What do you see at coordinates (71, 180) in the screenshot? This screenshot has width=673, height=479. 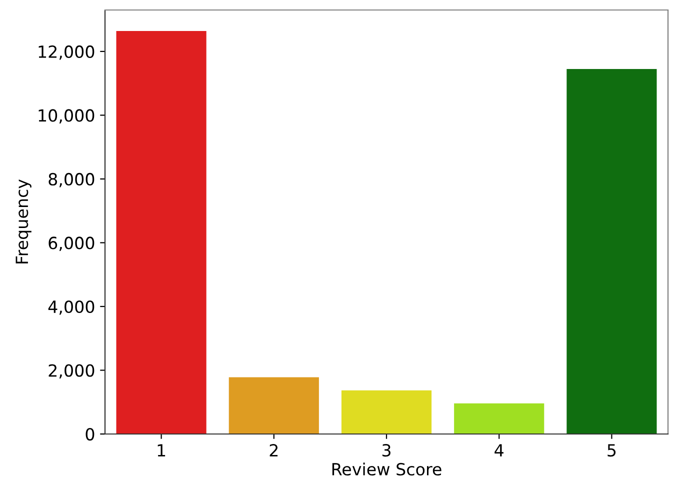 I see `y-tick-label: 8,000` at bounding box center [71, 180].